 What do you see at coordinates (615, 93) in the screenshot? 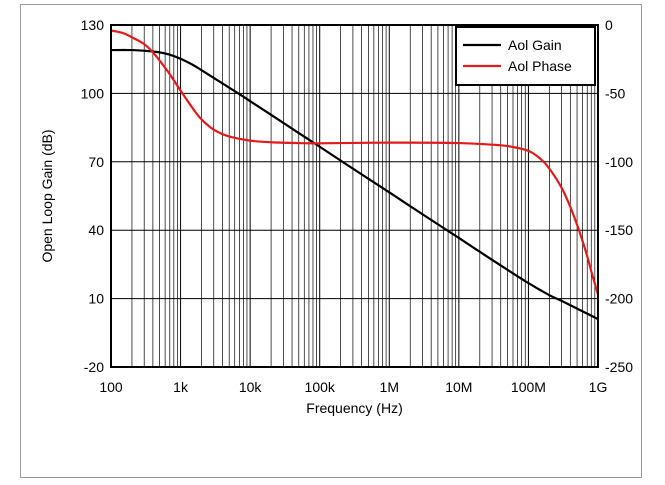
I see `y2-tick-label: -50` at bounding box center [615, 93].